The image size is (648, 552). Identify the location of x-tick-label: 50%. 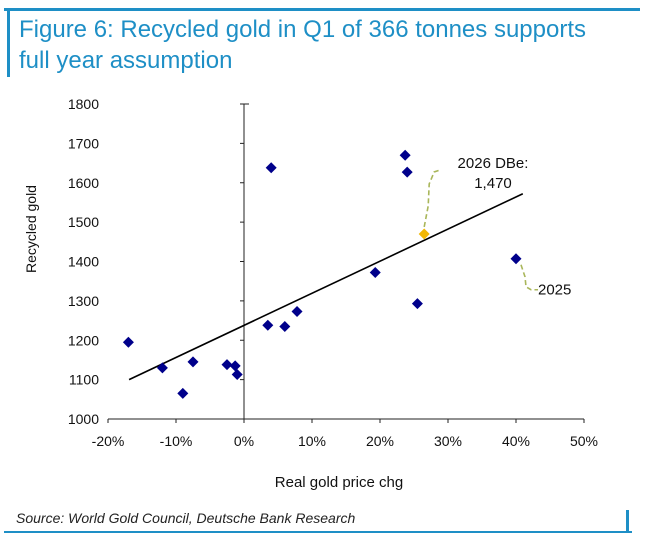
(584, 441).